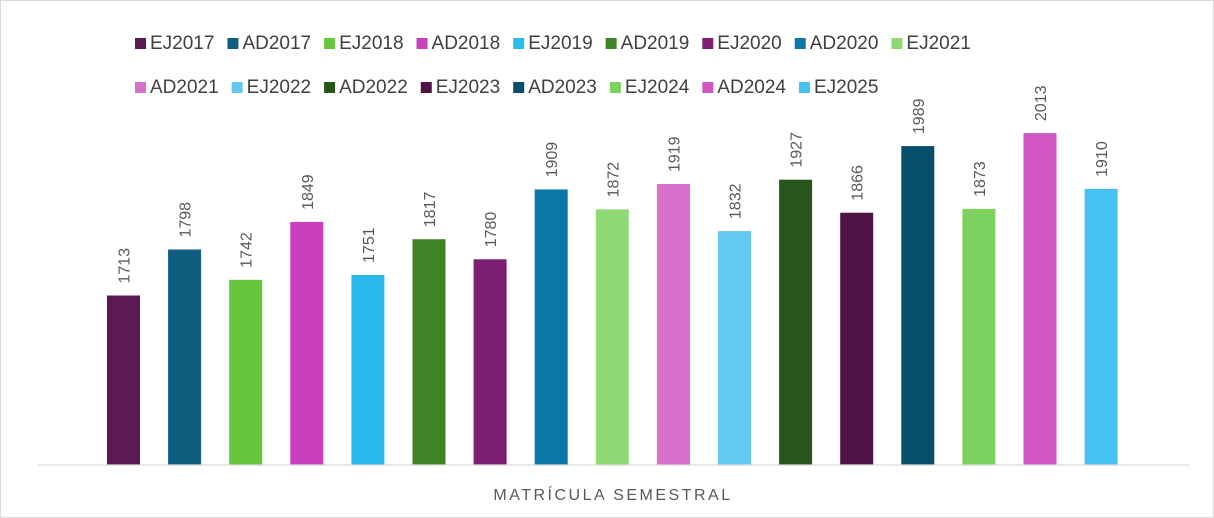  Describe the element at coordinates (519, 87) in the screenshot. I see `legend-swatch-ad2023` at that location.